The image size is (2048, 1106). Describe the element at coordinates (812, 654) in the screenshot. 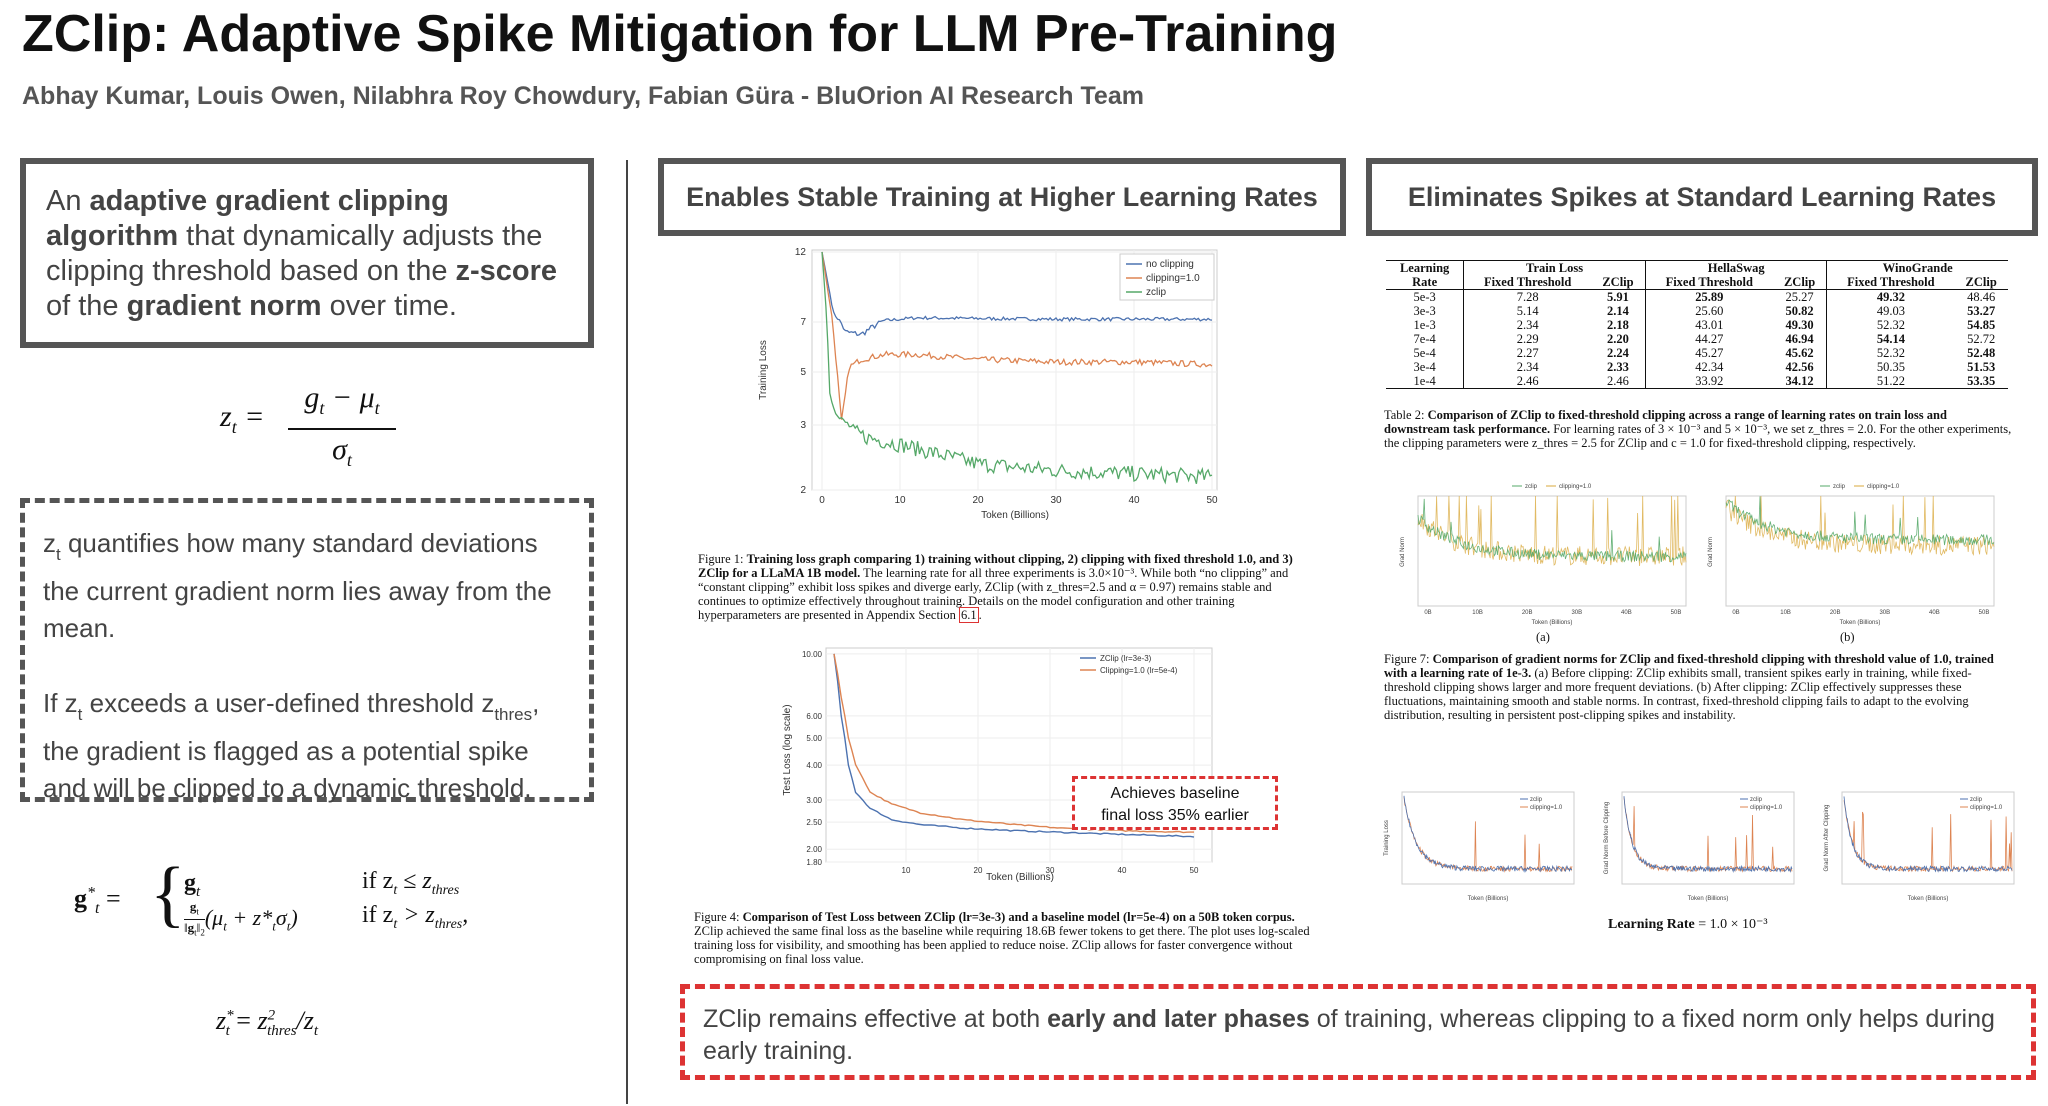

I see `fig4-ytick: 10.00` at that location.